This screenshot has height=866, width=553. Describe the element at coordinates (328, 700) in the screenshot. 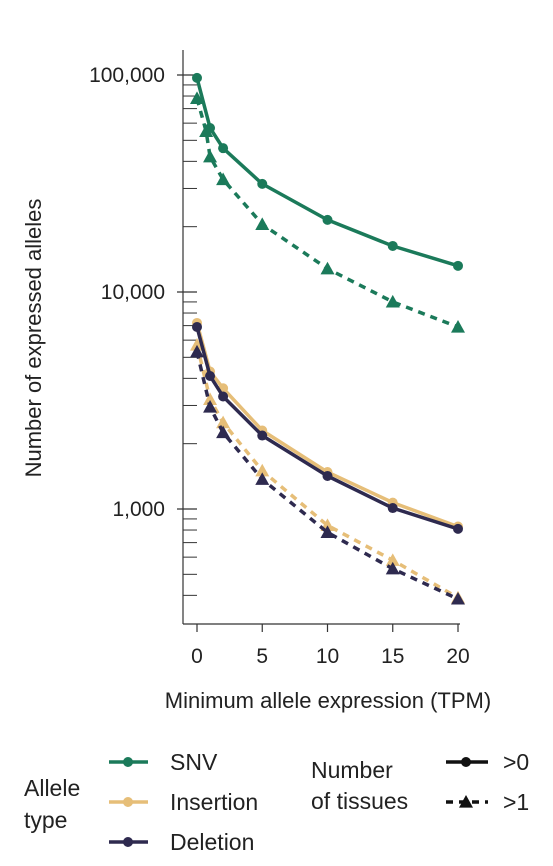

I see `x-axis-title: Minimum allele expression (TPM)` at that location.